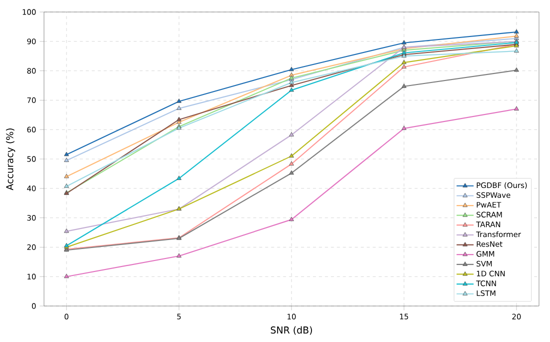 The image size is (550, 342). What do you see at coordinates (11, 159) in the screenshot?
I see `y-axis-title: Accuracy (%)` at bounding box center [11, 159].